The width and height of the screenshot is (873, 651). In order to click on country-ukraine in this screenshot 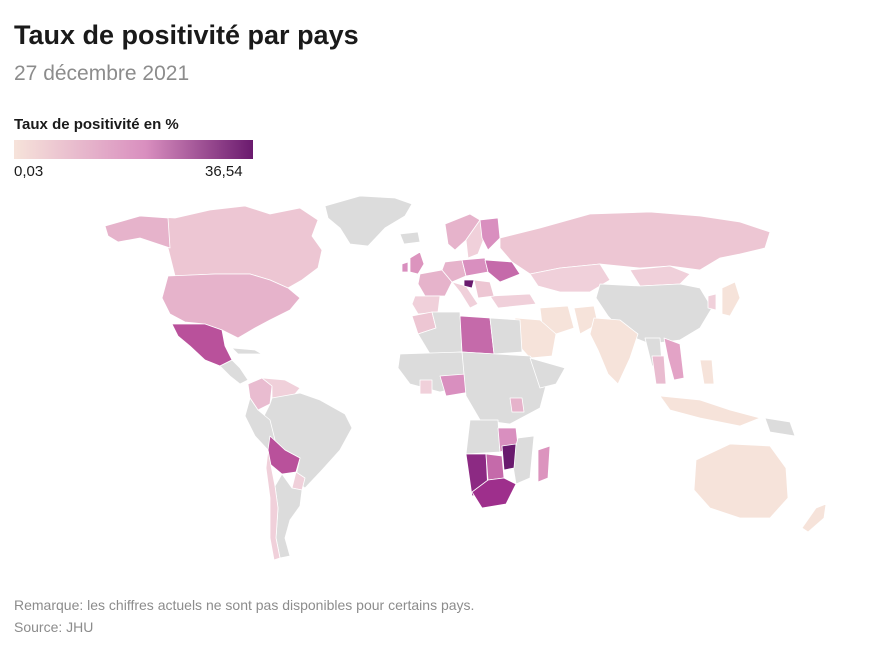, I will do `click(502, 271)`.